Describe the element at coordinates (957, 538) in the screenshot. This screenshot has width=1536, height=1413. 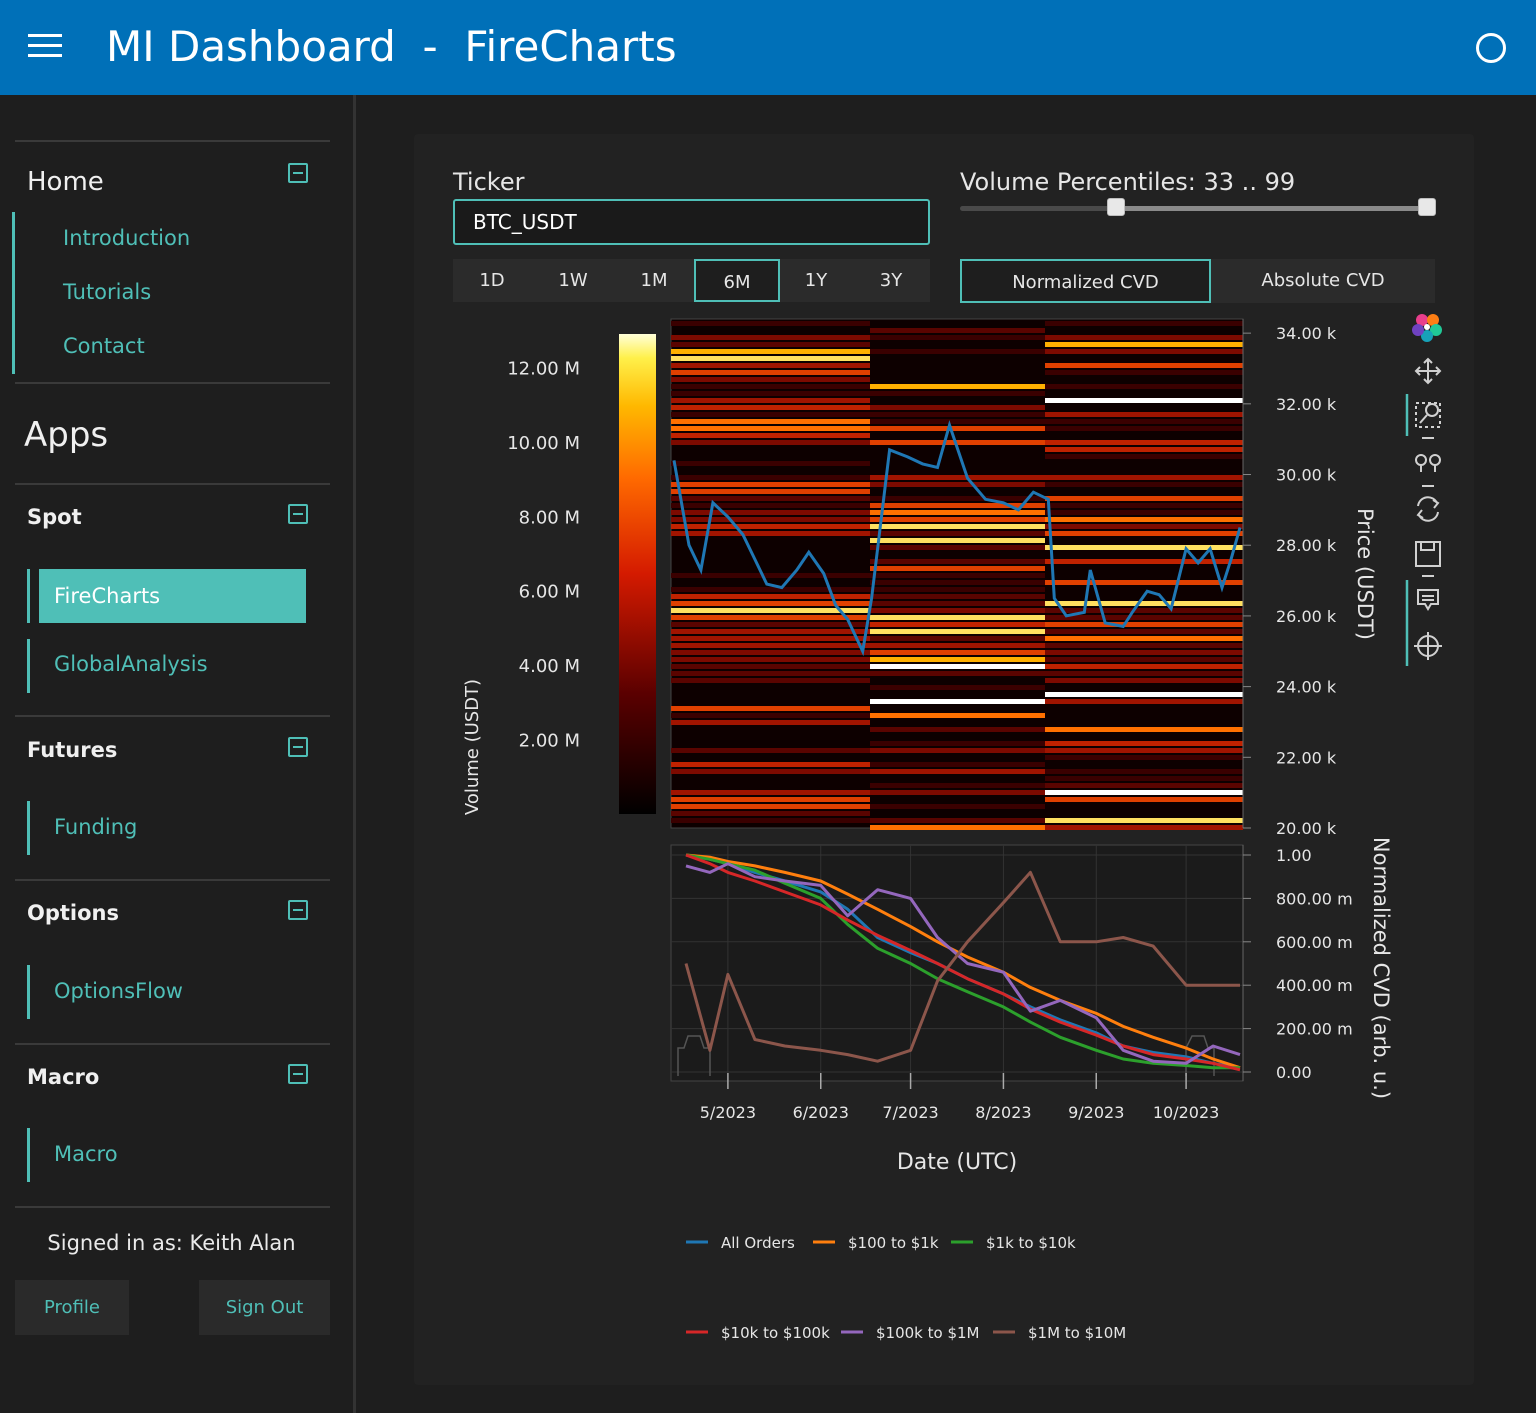
I see `price-line` at that location.